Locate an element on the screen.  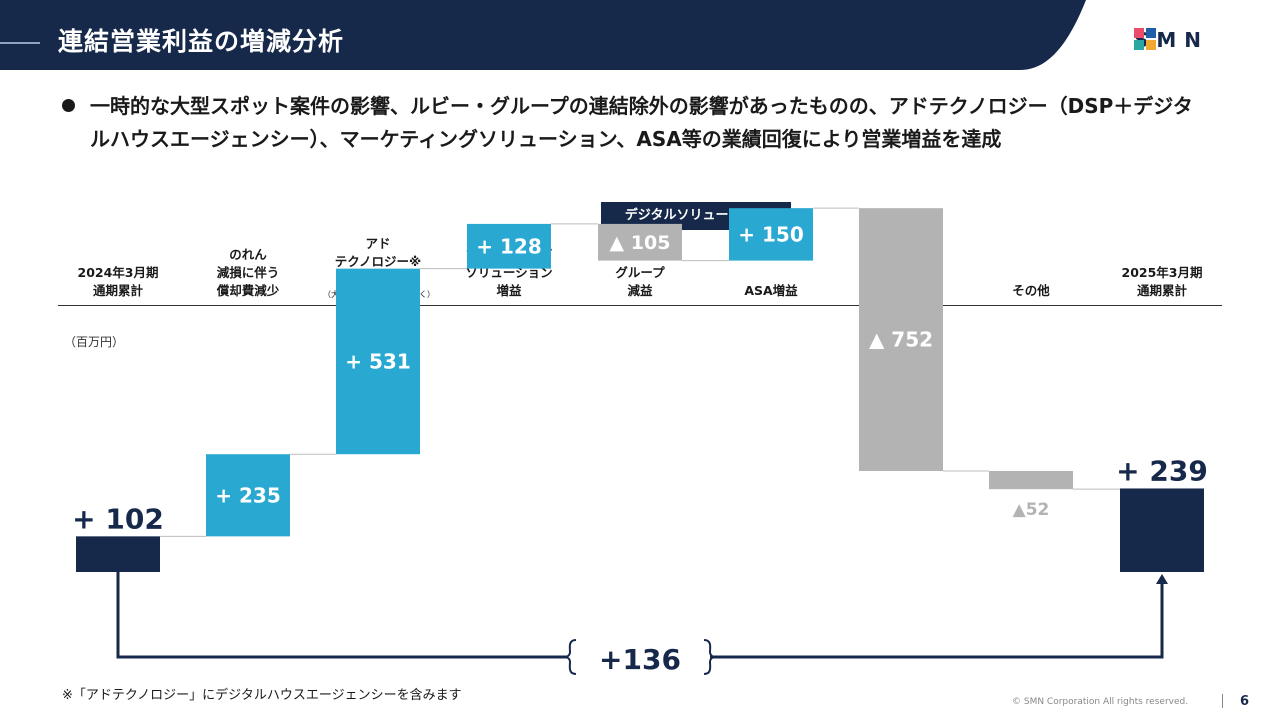
bar-label-2: + 531 is located at coordinates (377, 361).